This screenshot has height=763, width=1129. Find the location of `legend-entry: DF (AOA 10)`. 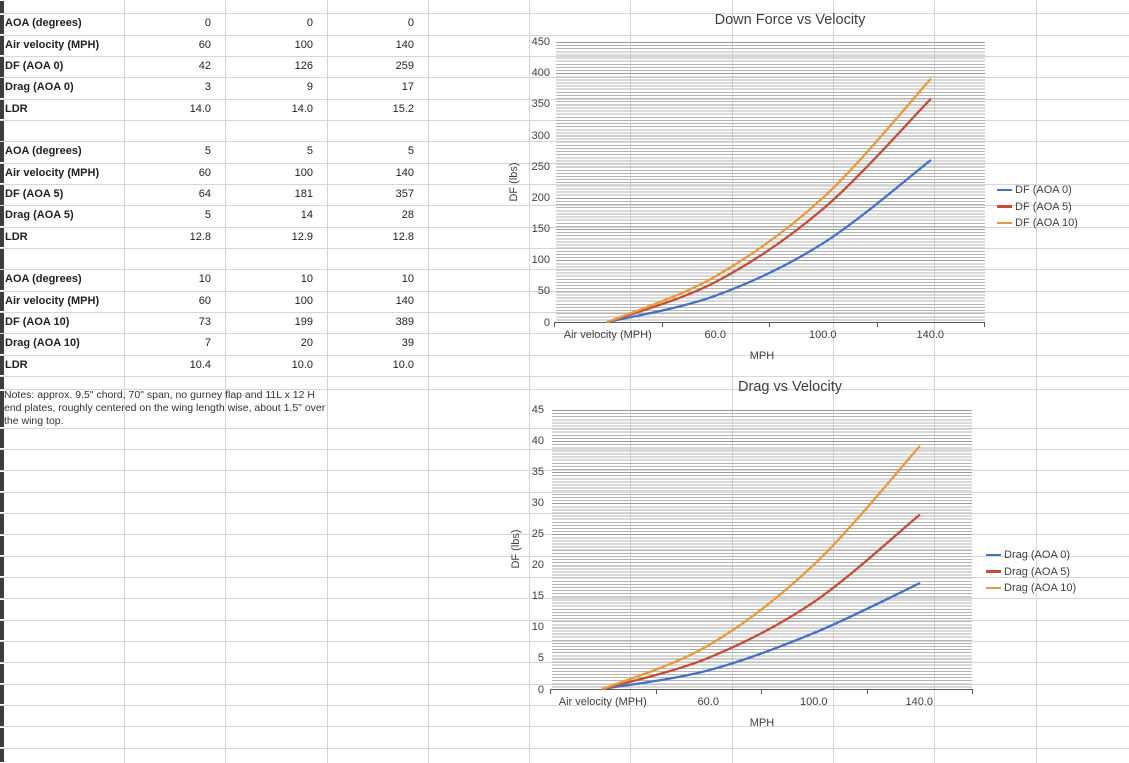

legend-entry: DF (AOA 10) is located at coordinates (1037, 223).